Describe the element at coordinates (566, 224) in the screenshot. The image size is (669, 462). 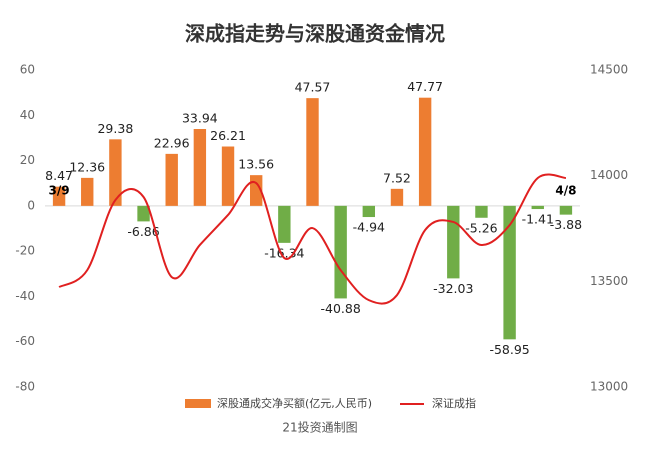
I see `value-label: -3.88` at that location.